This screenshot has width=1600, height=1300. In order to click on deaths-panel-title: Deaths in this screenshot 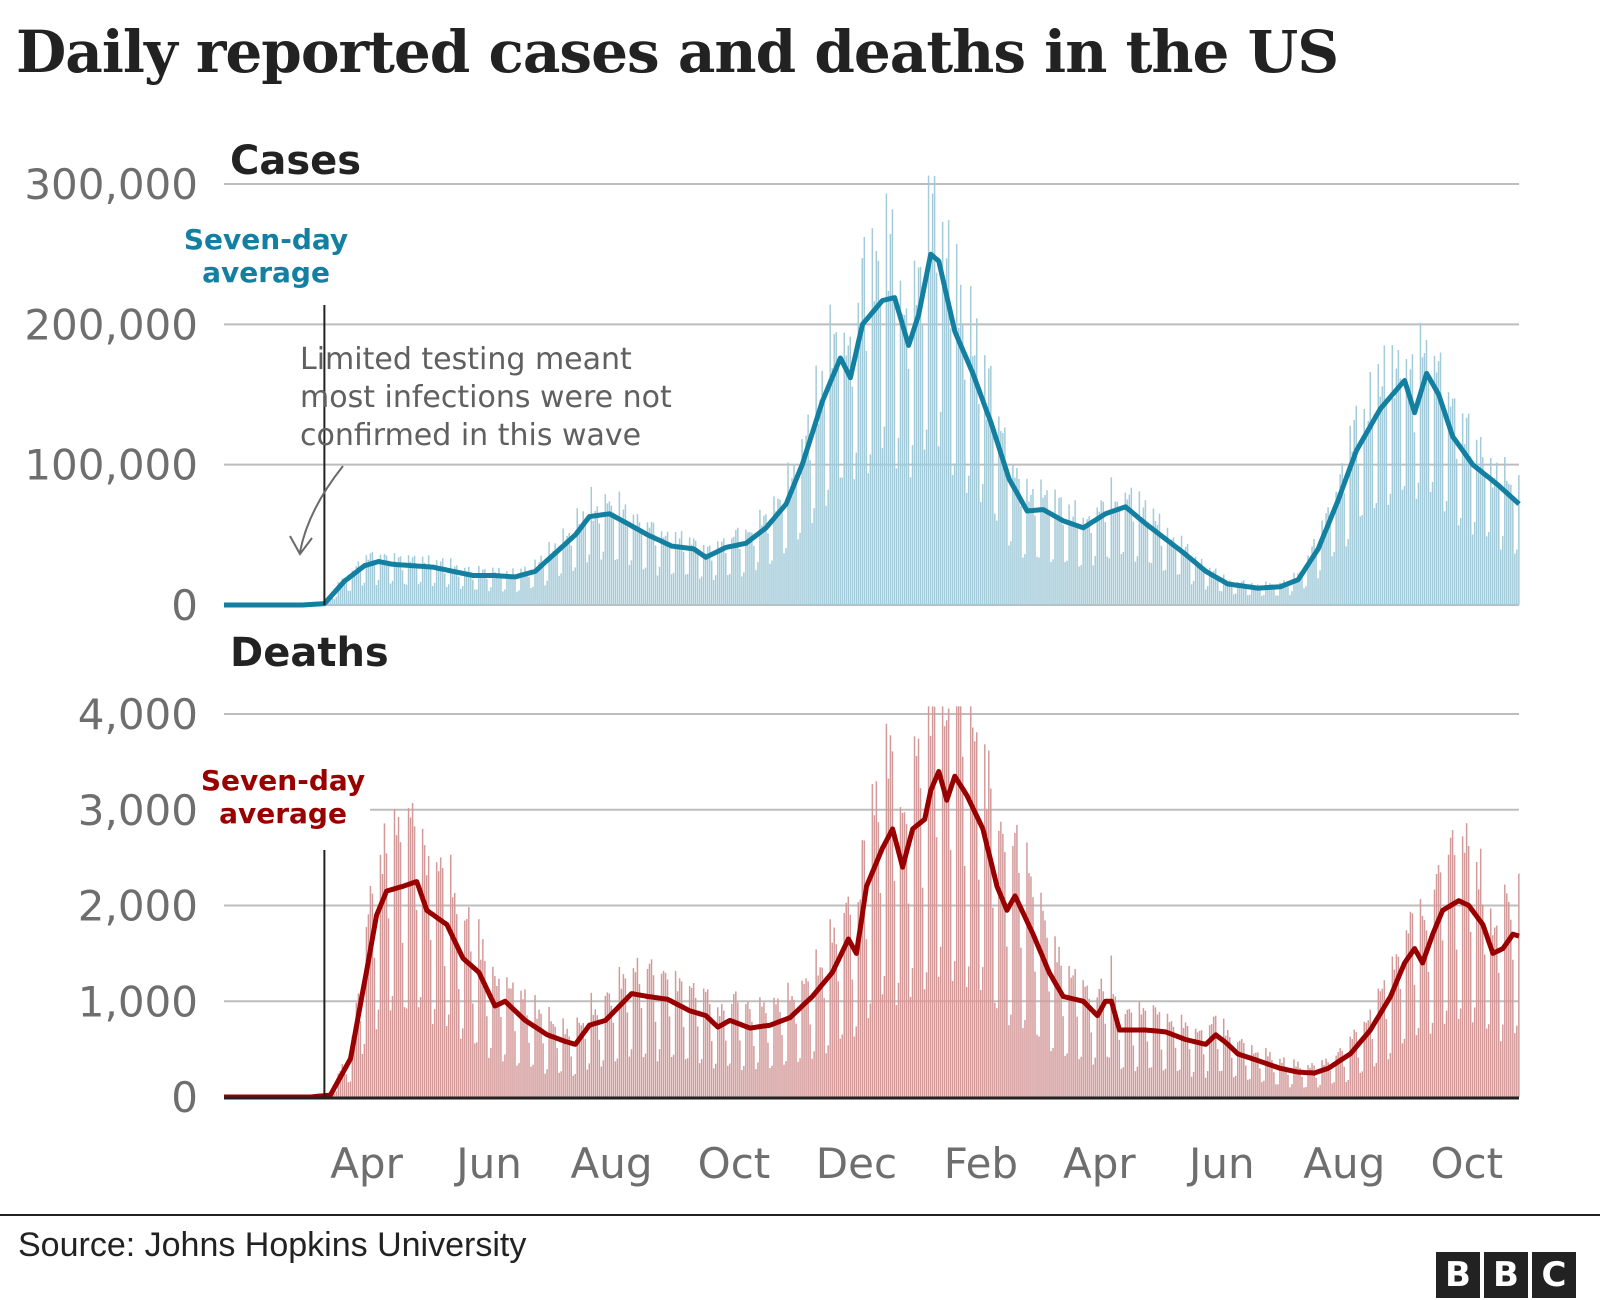, I will do `click(309, 653)`.